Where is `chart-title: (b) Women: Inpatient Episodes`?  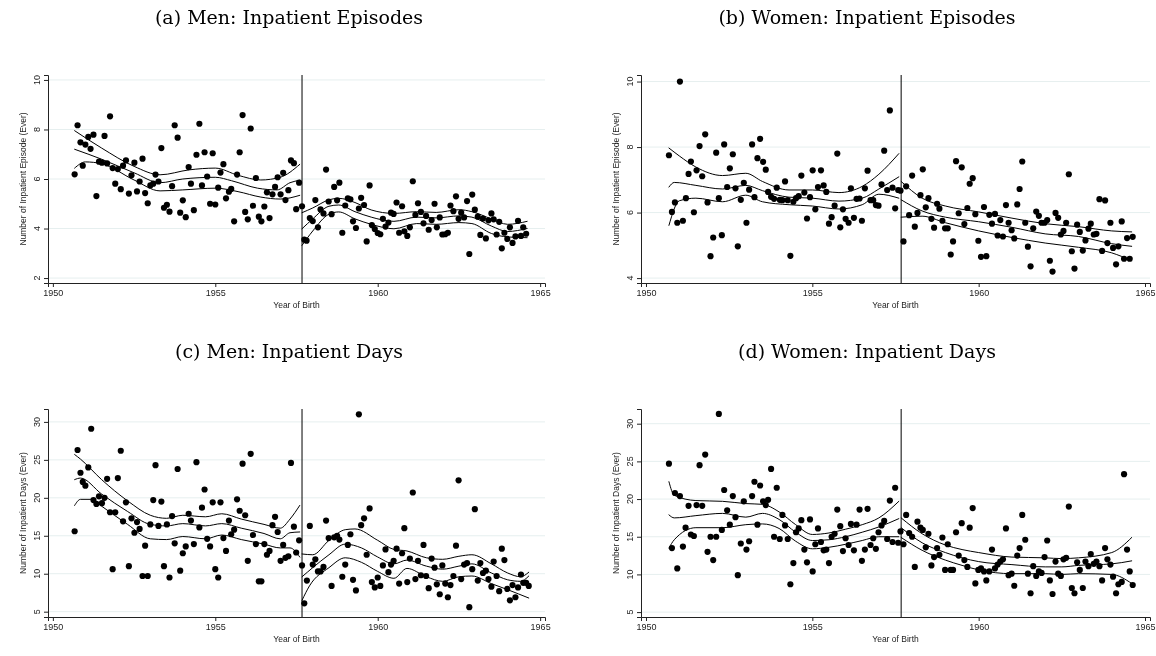
chart-title: (b) Women: Inpatient Episodes is located at coordinates (867, 17).